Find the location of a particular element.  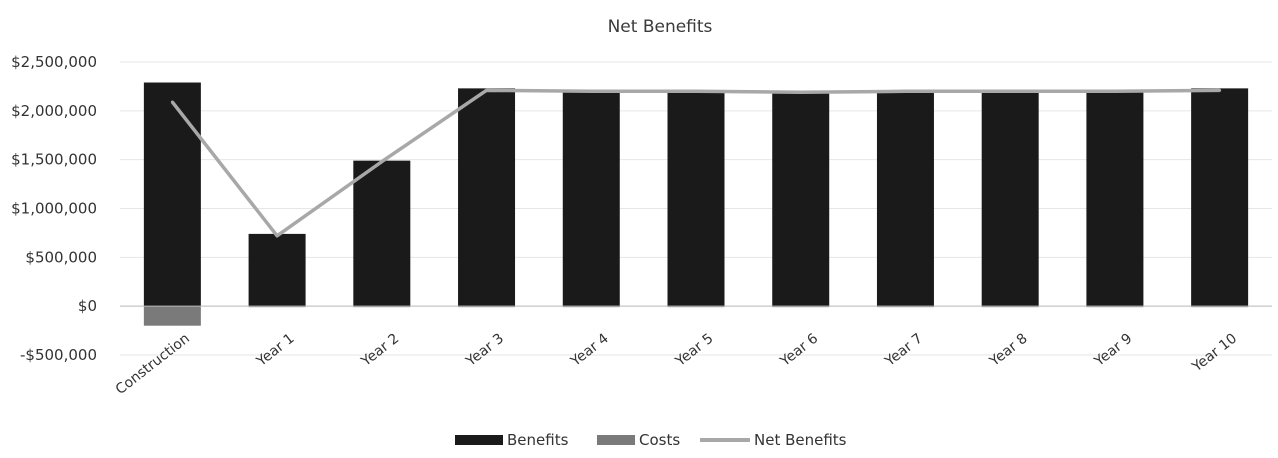

chart-title: Net Benefits is located at coordinates (660, 27).